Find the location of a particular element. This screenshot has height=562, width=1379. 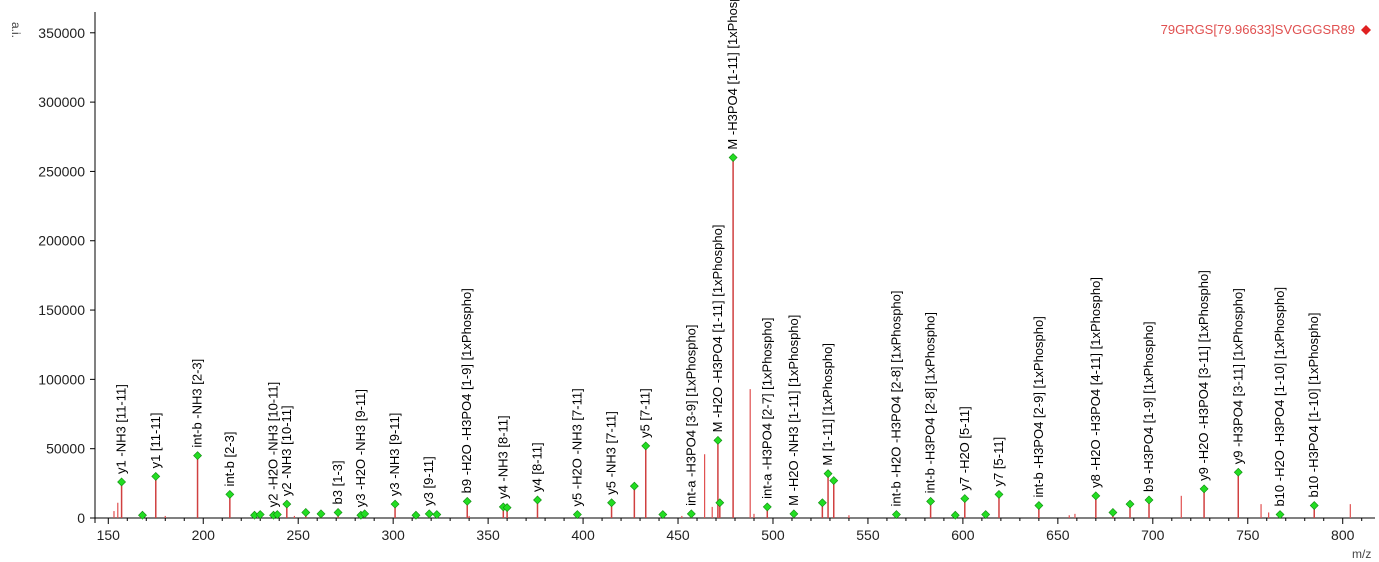

x-tick-label: 750 is located at coordinates (1248, 535).